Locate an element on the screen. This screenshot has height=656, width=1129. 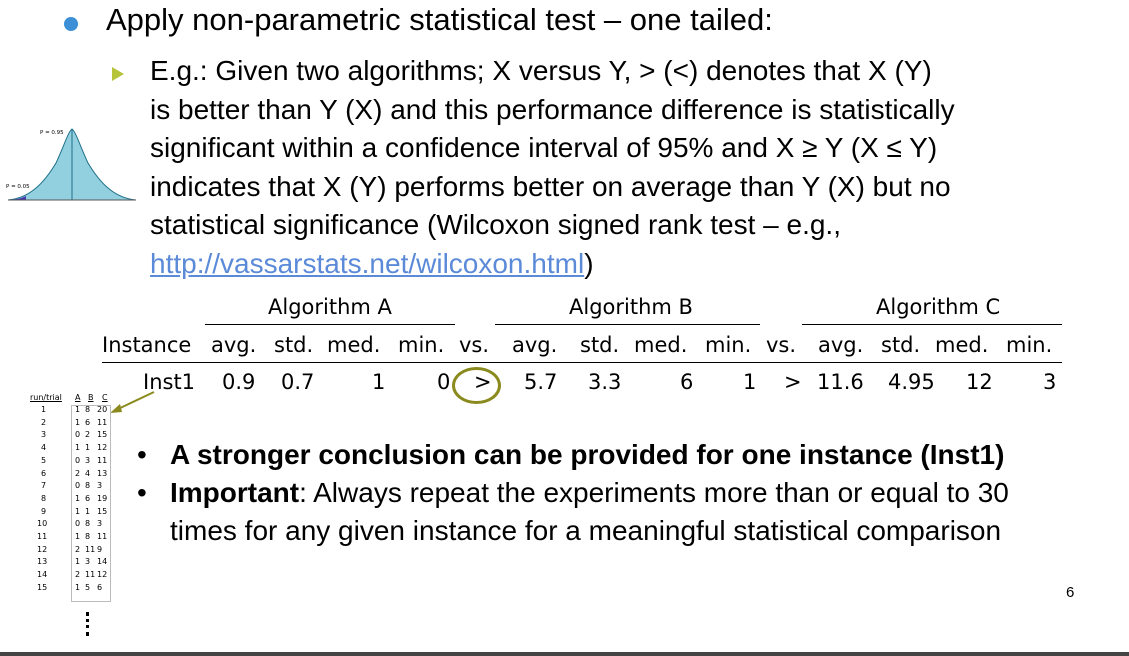
link-suffix: ) is located at coordinates (589, 263).